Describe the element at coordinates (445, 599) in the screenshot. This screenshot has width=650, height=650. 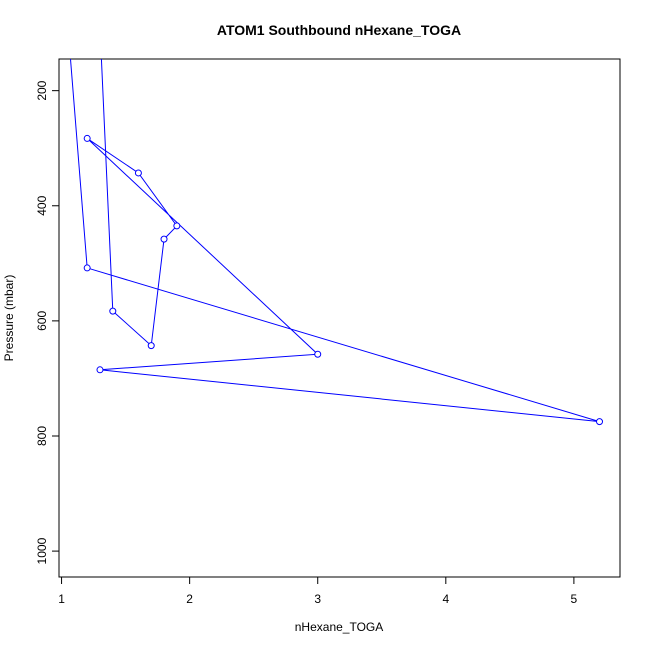
I see `x-tick-label-3: 4` at that location.